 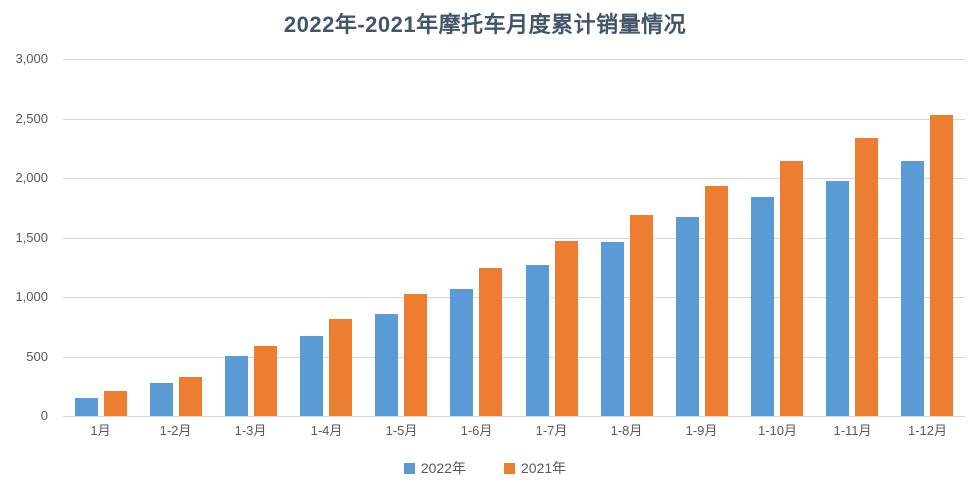 I want to click on bar-2021年-1-5月, so click(x=415, y=355).